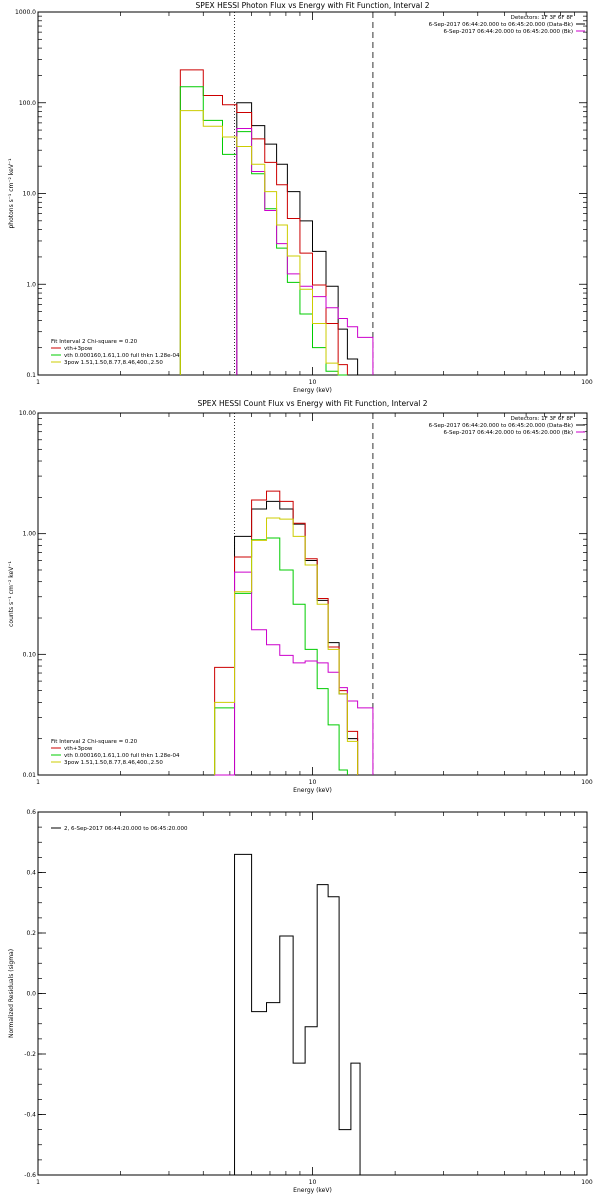  What do you see at coordinates (30, 775) in the screenshot?
I see `y-tick-label: 0.01` at bounding box center [30, 775].